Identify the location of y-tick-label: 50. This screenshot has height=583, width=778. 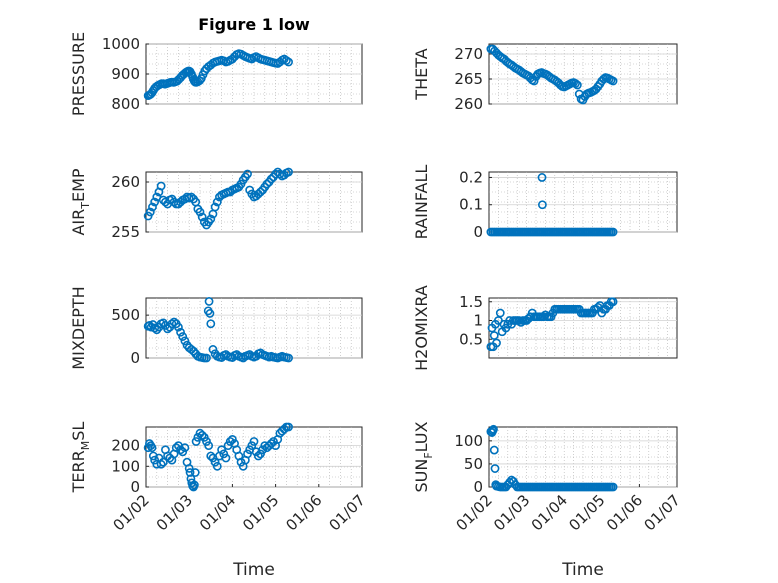
(473, 464).